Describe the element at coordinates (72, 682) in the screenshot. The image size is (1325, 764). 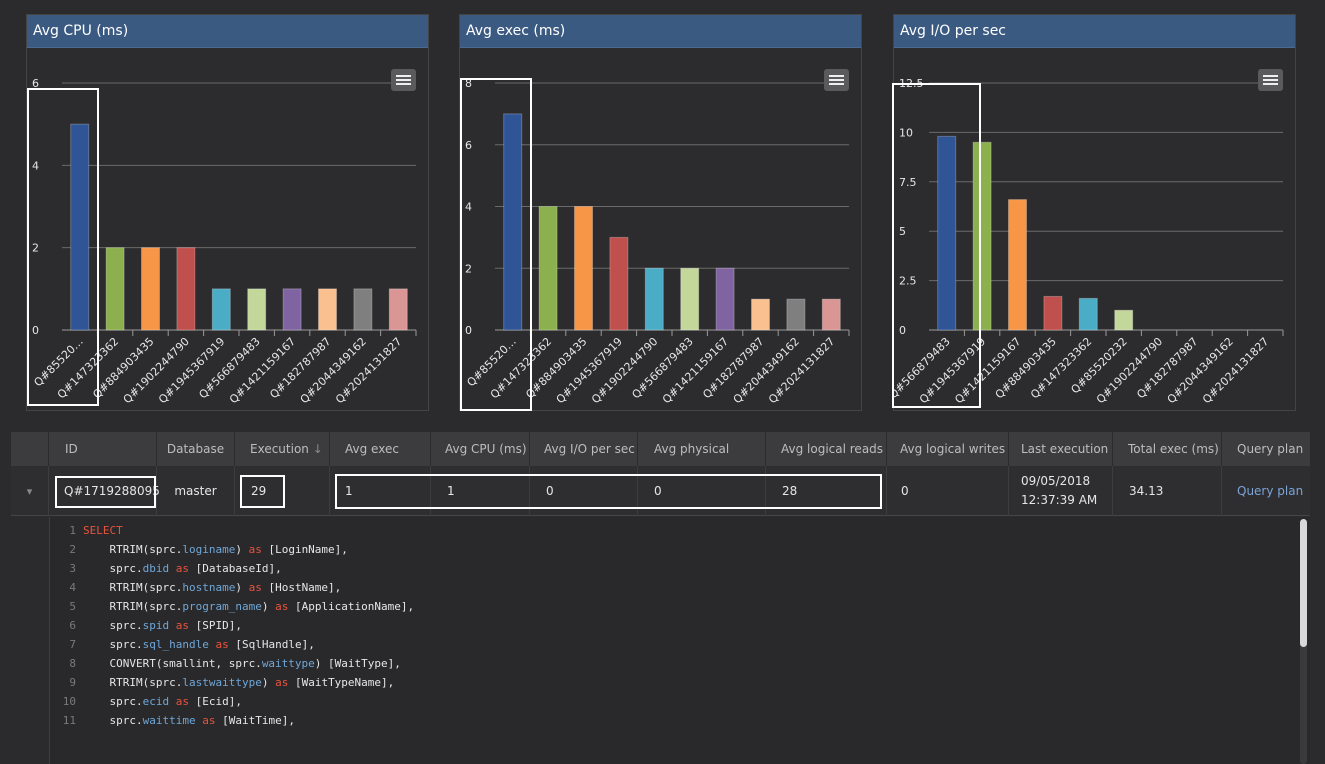
I see `line-number: 9` at that location.